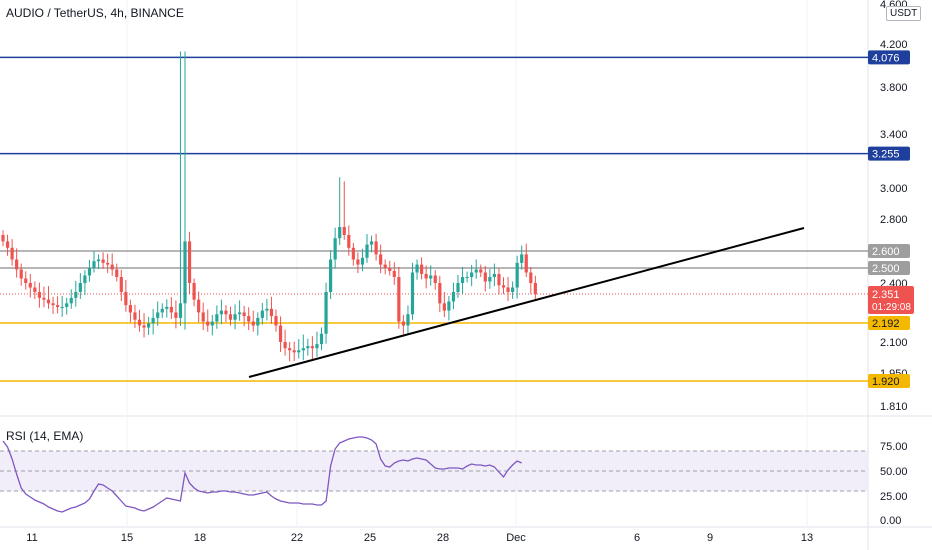 Image resolution: width=932 pixels, height=550 pixels. I want to click on level-label-3: 2.500, so click(886, 269).